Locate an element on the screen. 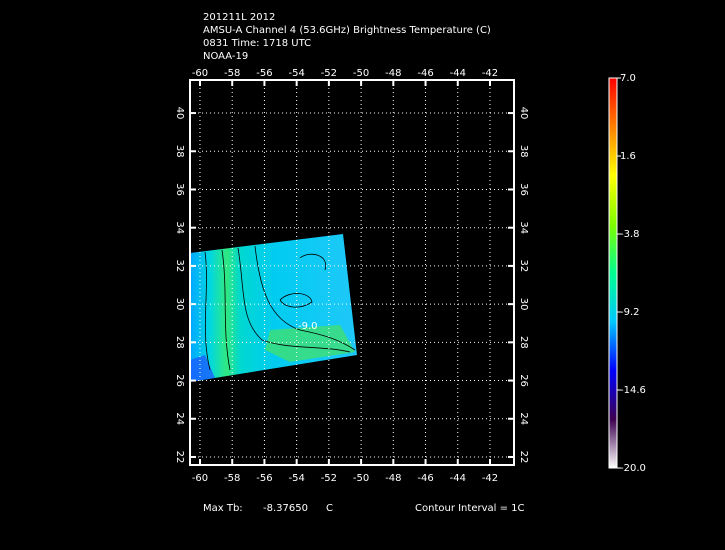  colorbar-tick-label: -20.0 is located at coordinates (633, 468).